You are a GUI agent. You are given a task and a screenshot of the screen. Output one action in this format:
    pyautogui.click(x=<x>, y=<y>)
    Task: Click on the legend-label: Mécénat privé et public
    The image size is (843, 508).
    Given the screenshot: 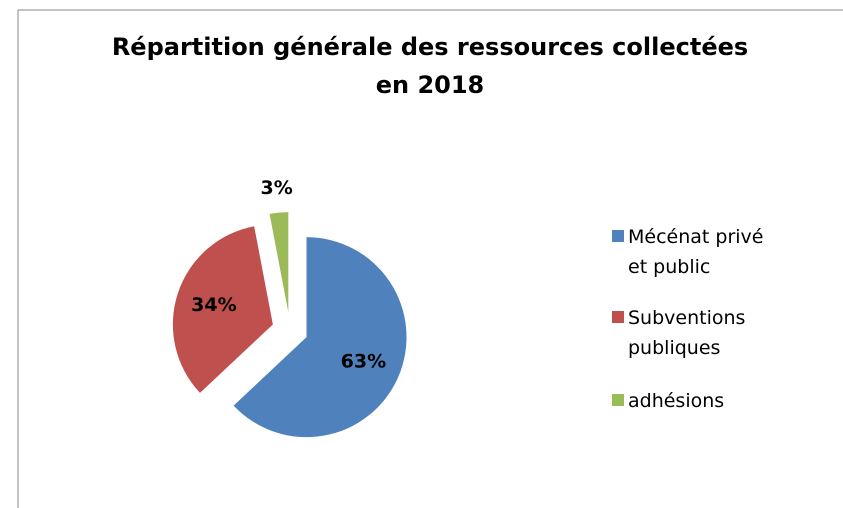 What is the action you would take?
    pyautogui.click(x=696, y=252)
    